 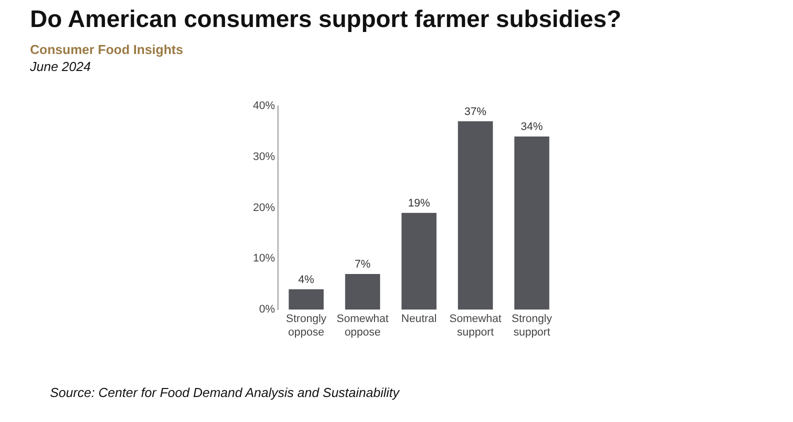 I want to click on text: Consumer Food Insights, so click(x=107, y=49).